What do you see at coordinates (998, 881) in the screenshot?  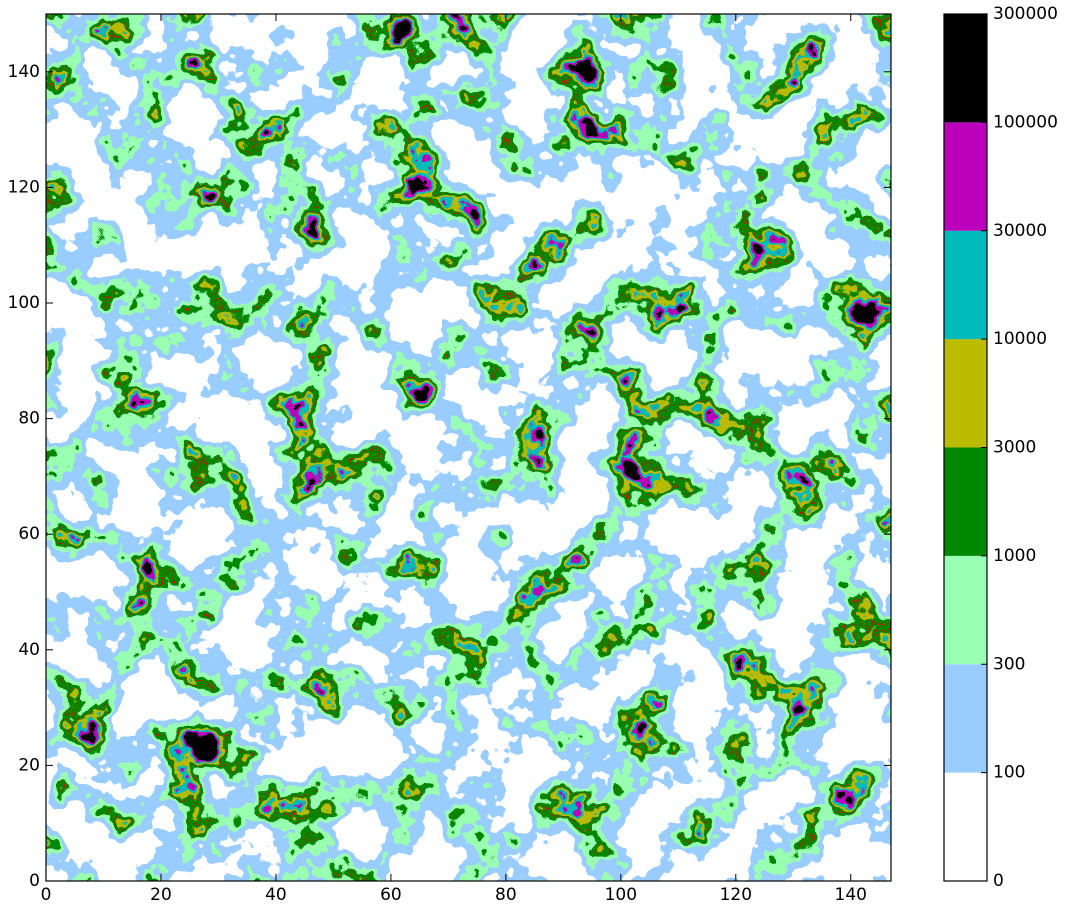 I see `colorbar-label: 0` at bounding box center [998, 881].